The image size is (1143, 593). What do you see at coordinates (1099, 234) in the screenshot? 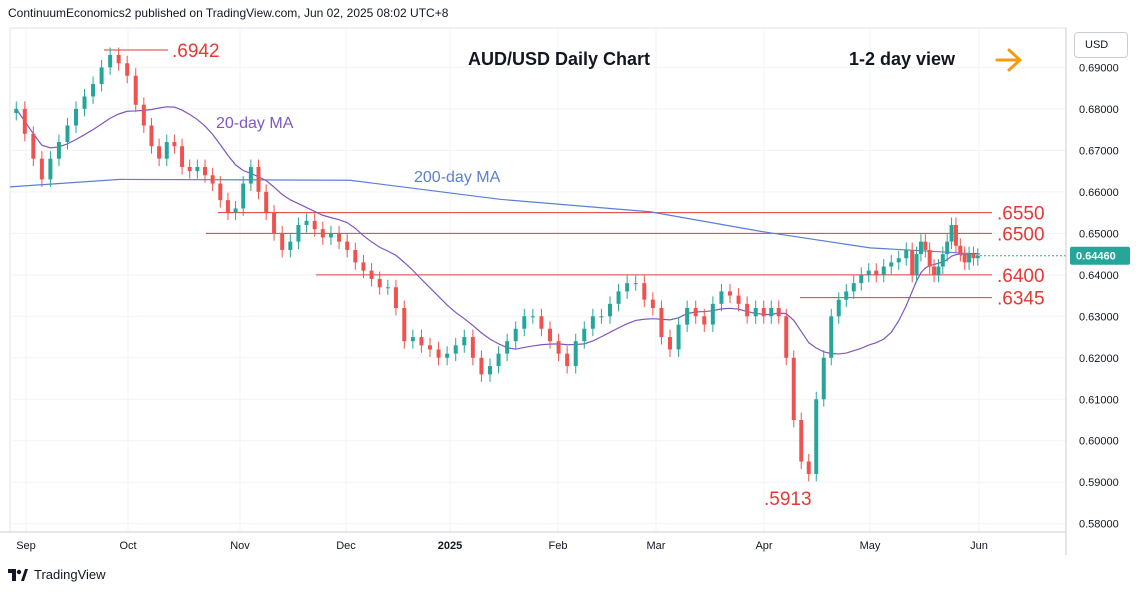
I see `y-tick-label: 0.65000` at bounding box center [1099, 234].